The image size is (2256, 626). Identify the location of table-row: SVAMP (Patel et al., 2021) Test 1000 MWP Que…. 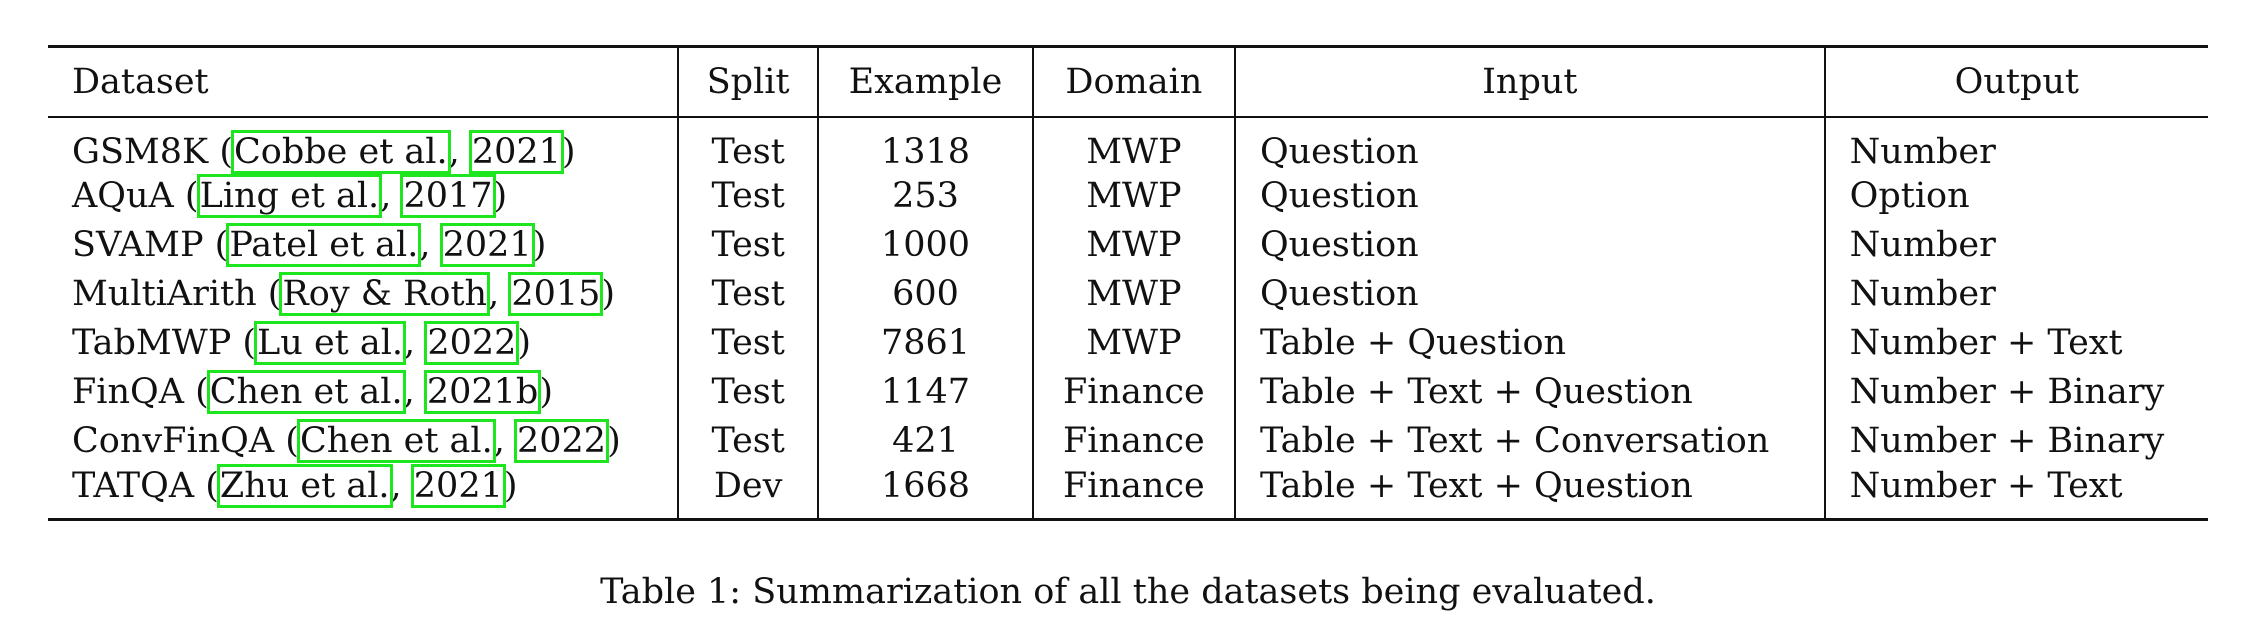
(1128, 245).